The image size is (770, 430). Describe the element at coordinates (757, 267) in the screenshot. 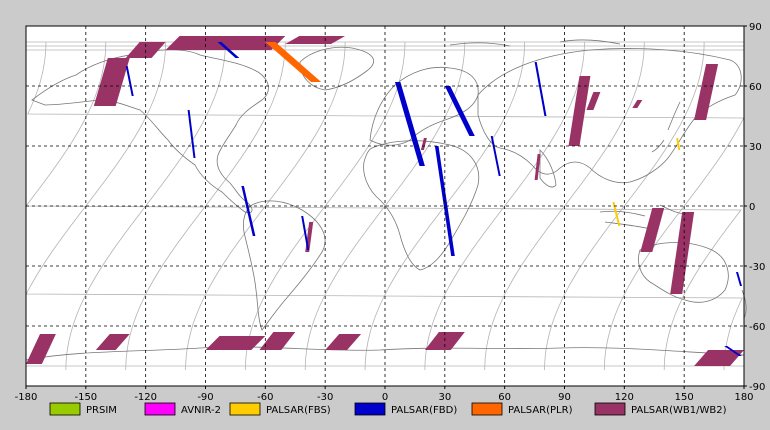

I see `lat-tick-label: -30` at that location.